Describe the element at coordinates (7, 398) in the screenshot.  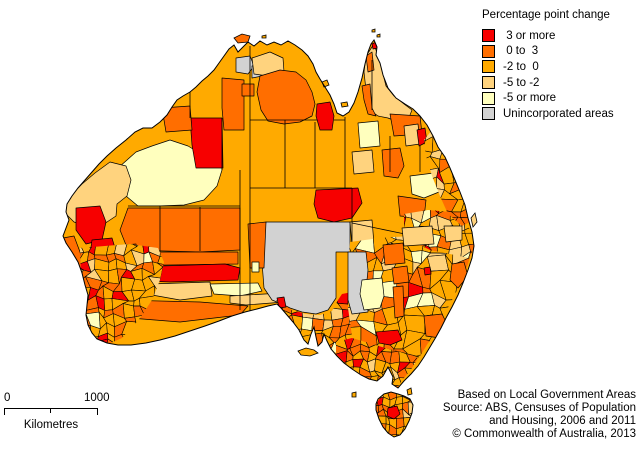
I see `scale-start-label: 0` at that location.